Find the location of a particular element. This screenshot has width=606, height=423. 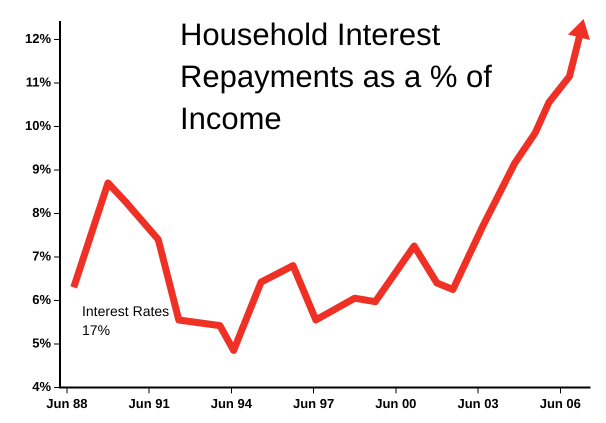

y-tick-label: 8% is located at coordinates (42, 212).